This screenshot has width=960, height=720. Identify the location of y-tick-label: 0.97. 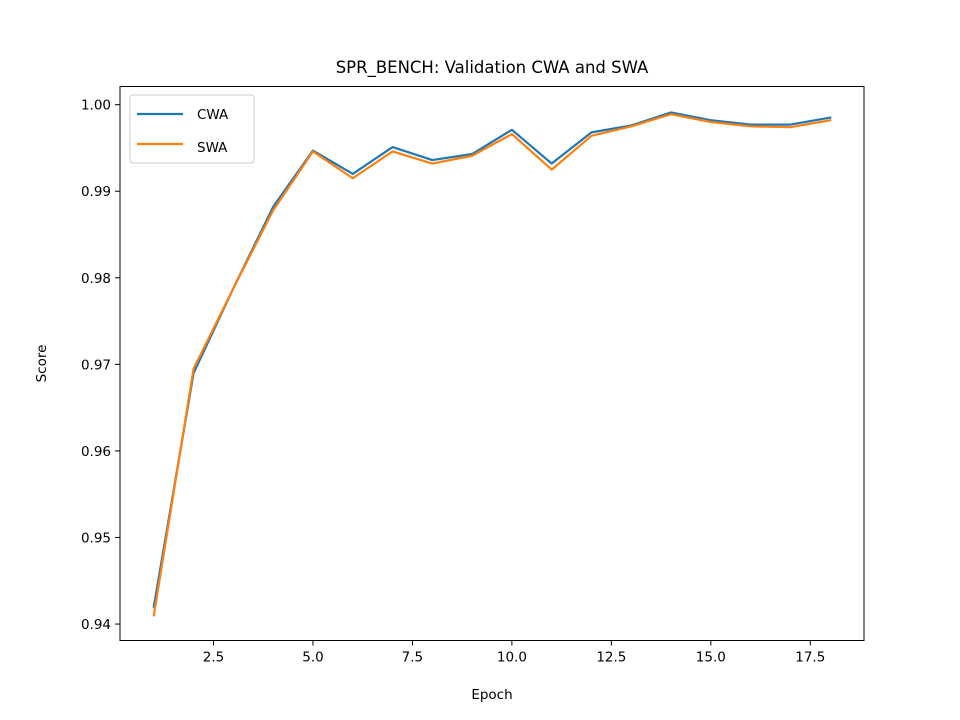
(96, 365).